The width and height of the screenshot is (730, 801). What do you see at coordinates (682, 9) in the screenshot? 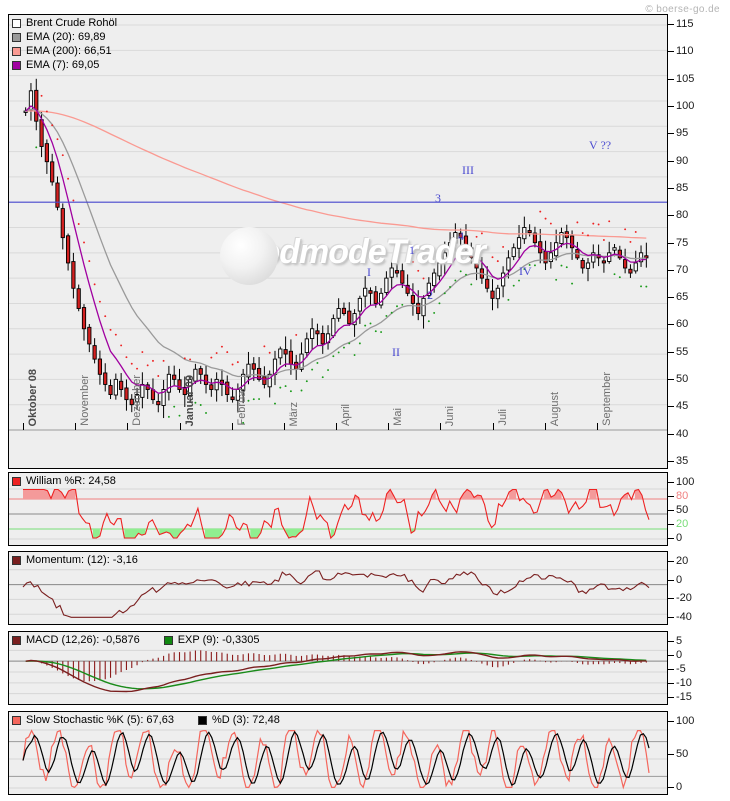
I see `copyright-label: © boerse-go.de` at bounding box center [682, 9].